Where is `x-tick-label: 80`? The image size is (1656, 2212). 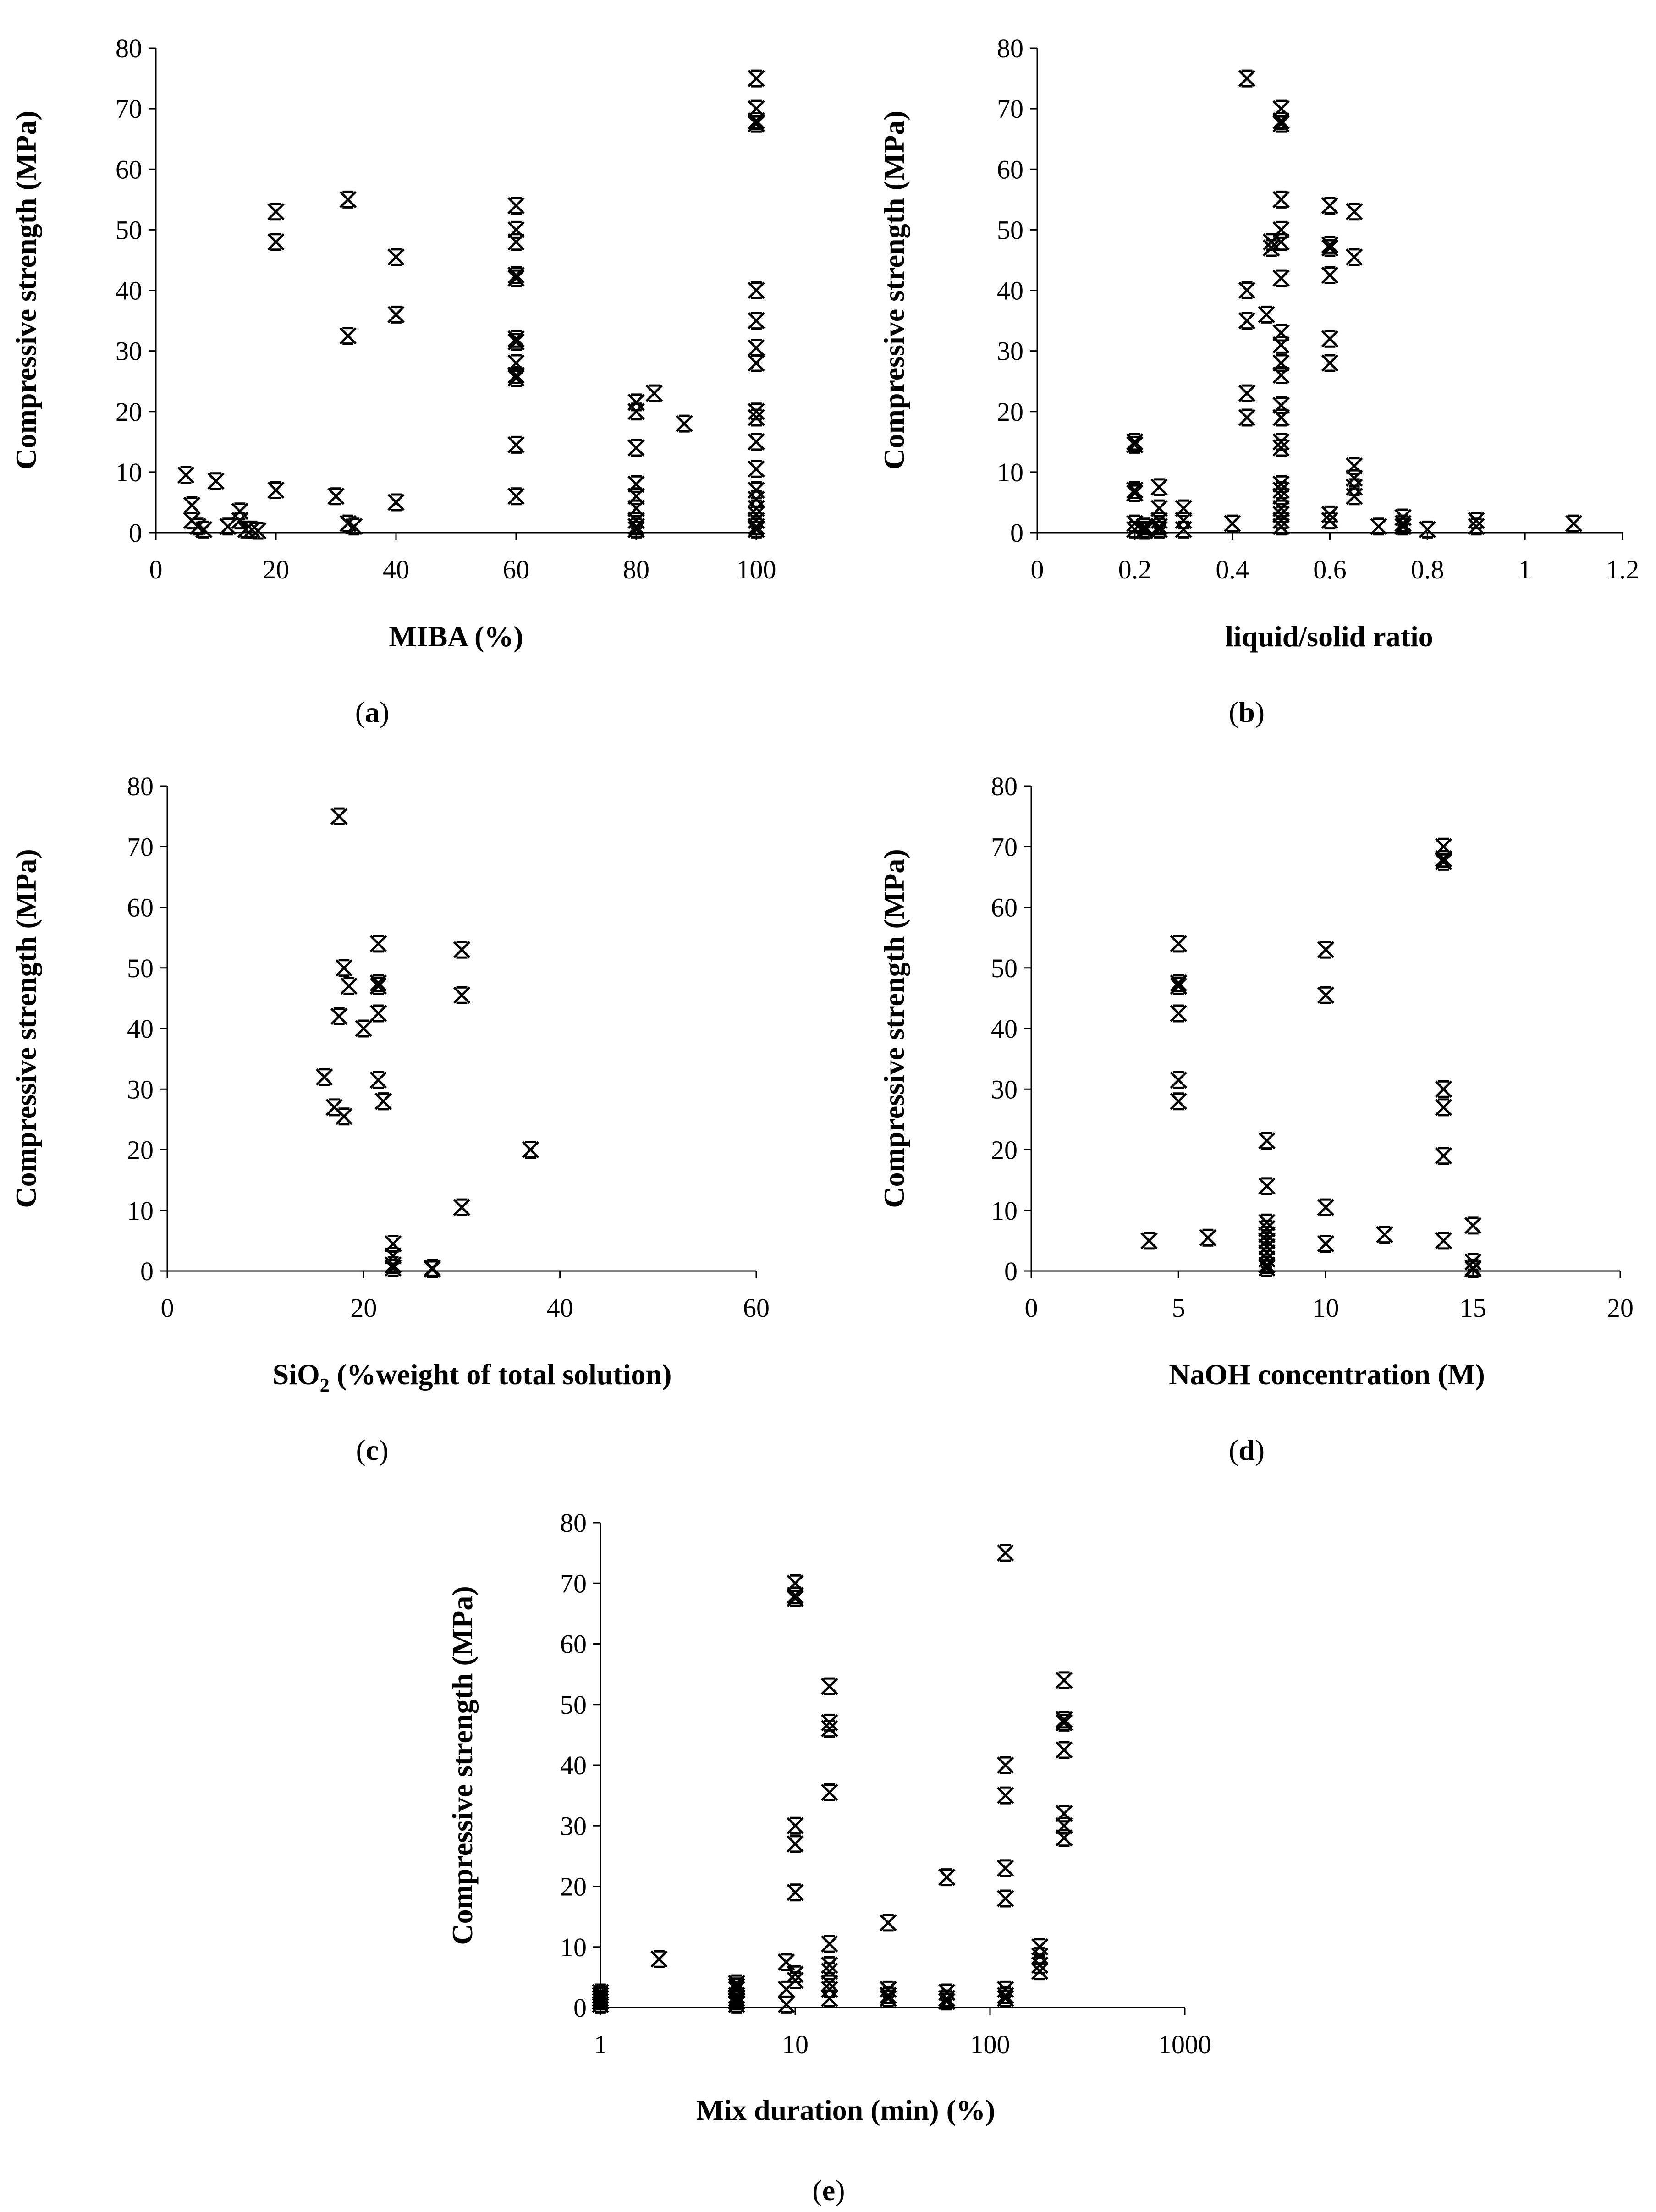 x-tick-label: 80 is located at coordinates (636, 569).